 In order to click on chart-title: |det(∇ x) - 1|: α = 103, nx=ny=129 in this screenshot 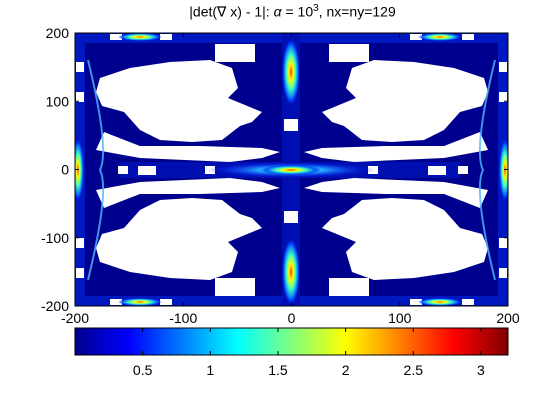, I will do `click(292, 11)`.